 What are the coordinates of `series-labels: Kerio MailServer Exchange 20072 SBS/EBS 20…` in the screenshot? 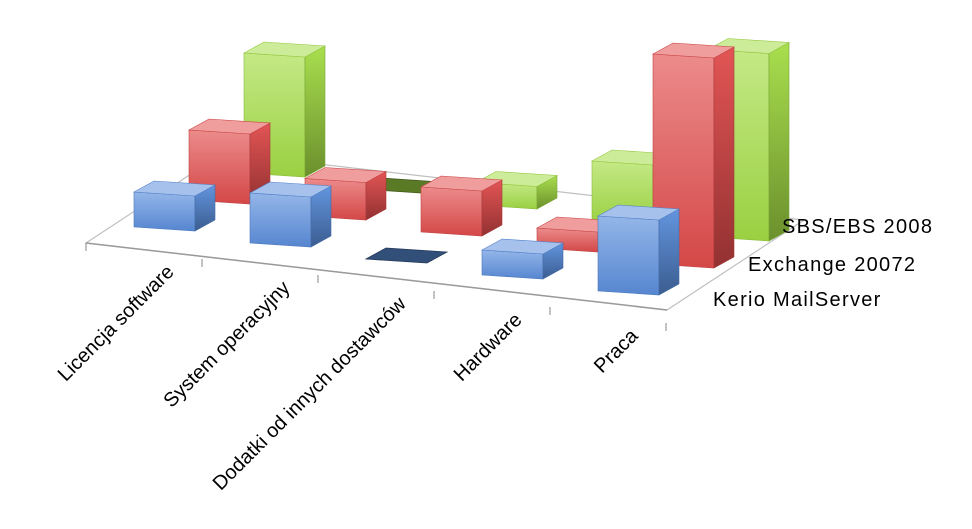 It's located at (823, 263).